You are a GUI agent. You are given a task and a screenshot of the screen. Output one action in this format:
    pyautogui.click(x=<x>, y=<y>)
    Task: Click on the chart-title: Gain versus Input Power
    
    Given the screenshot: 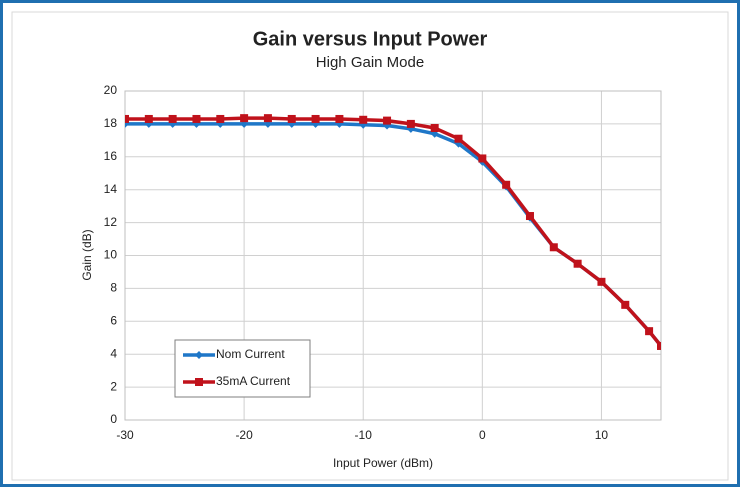 What is the action you would take?
    pyautogui.click(x=370, y=39)
    